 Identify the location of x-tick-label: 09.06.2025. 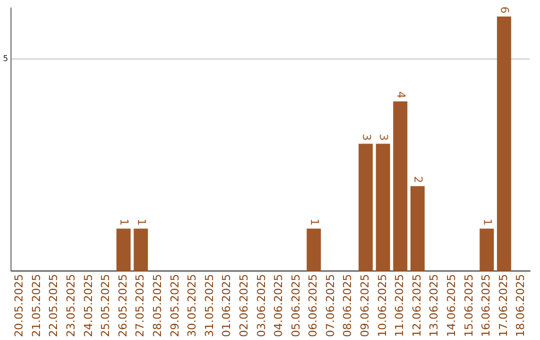
(365, 306).